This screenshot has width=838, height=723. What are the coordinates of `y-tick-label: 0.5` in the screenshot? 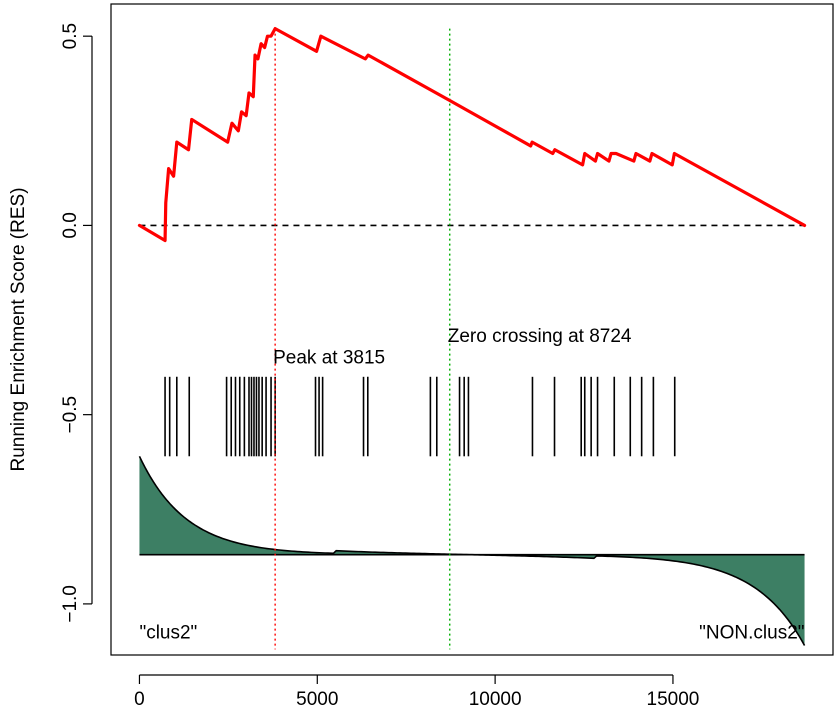 It's located at (70, 36).